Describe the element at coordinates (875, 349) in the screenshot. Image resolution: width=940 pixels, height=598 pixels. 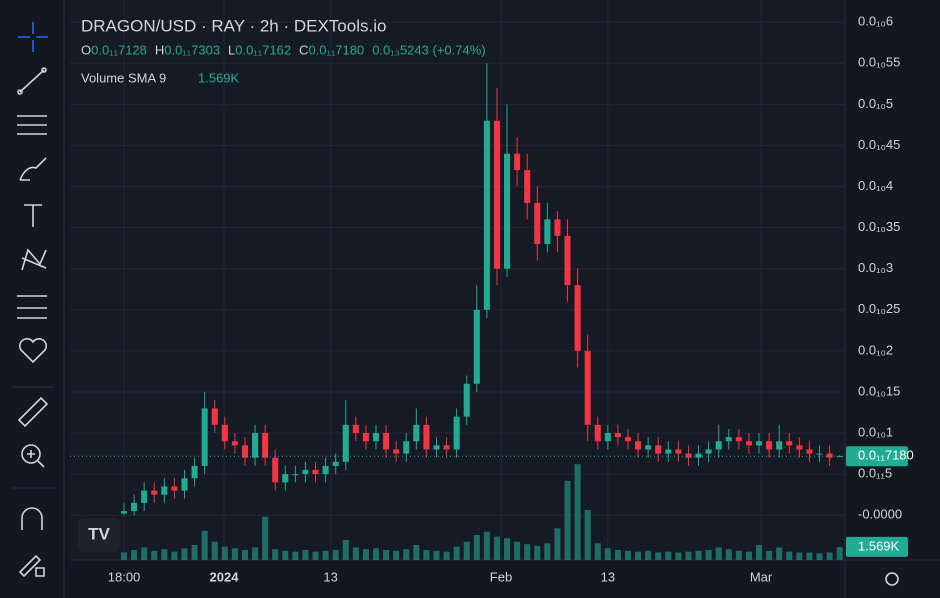
I see `y-tick-label: 0.0₁₀2` at that location.